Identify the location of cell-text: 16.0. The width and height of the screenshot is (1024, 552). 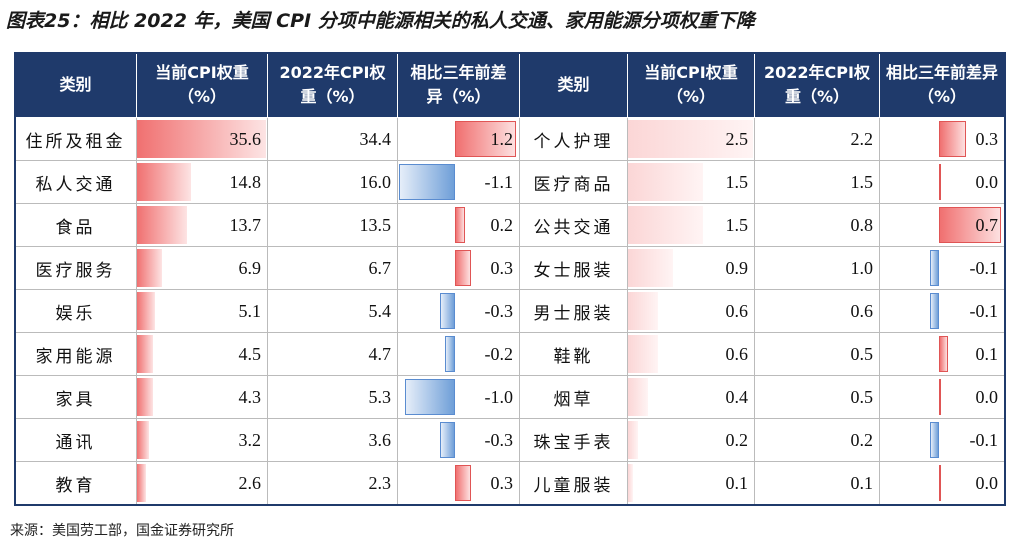
(375, 181).